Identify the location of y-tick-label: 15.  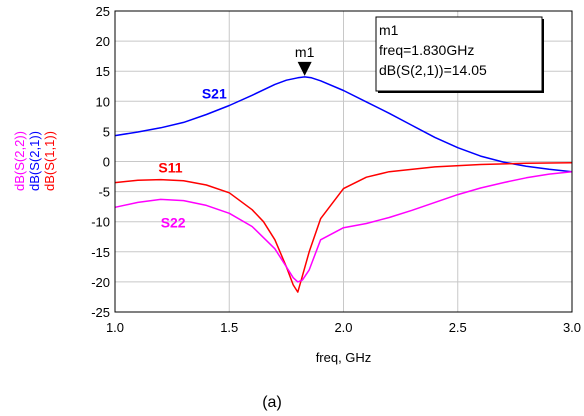
(103, 71).